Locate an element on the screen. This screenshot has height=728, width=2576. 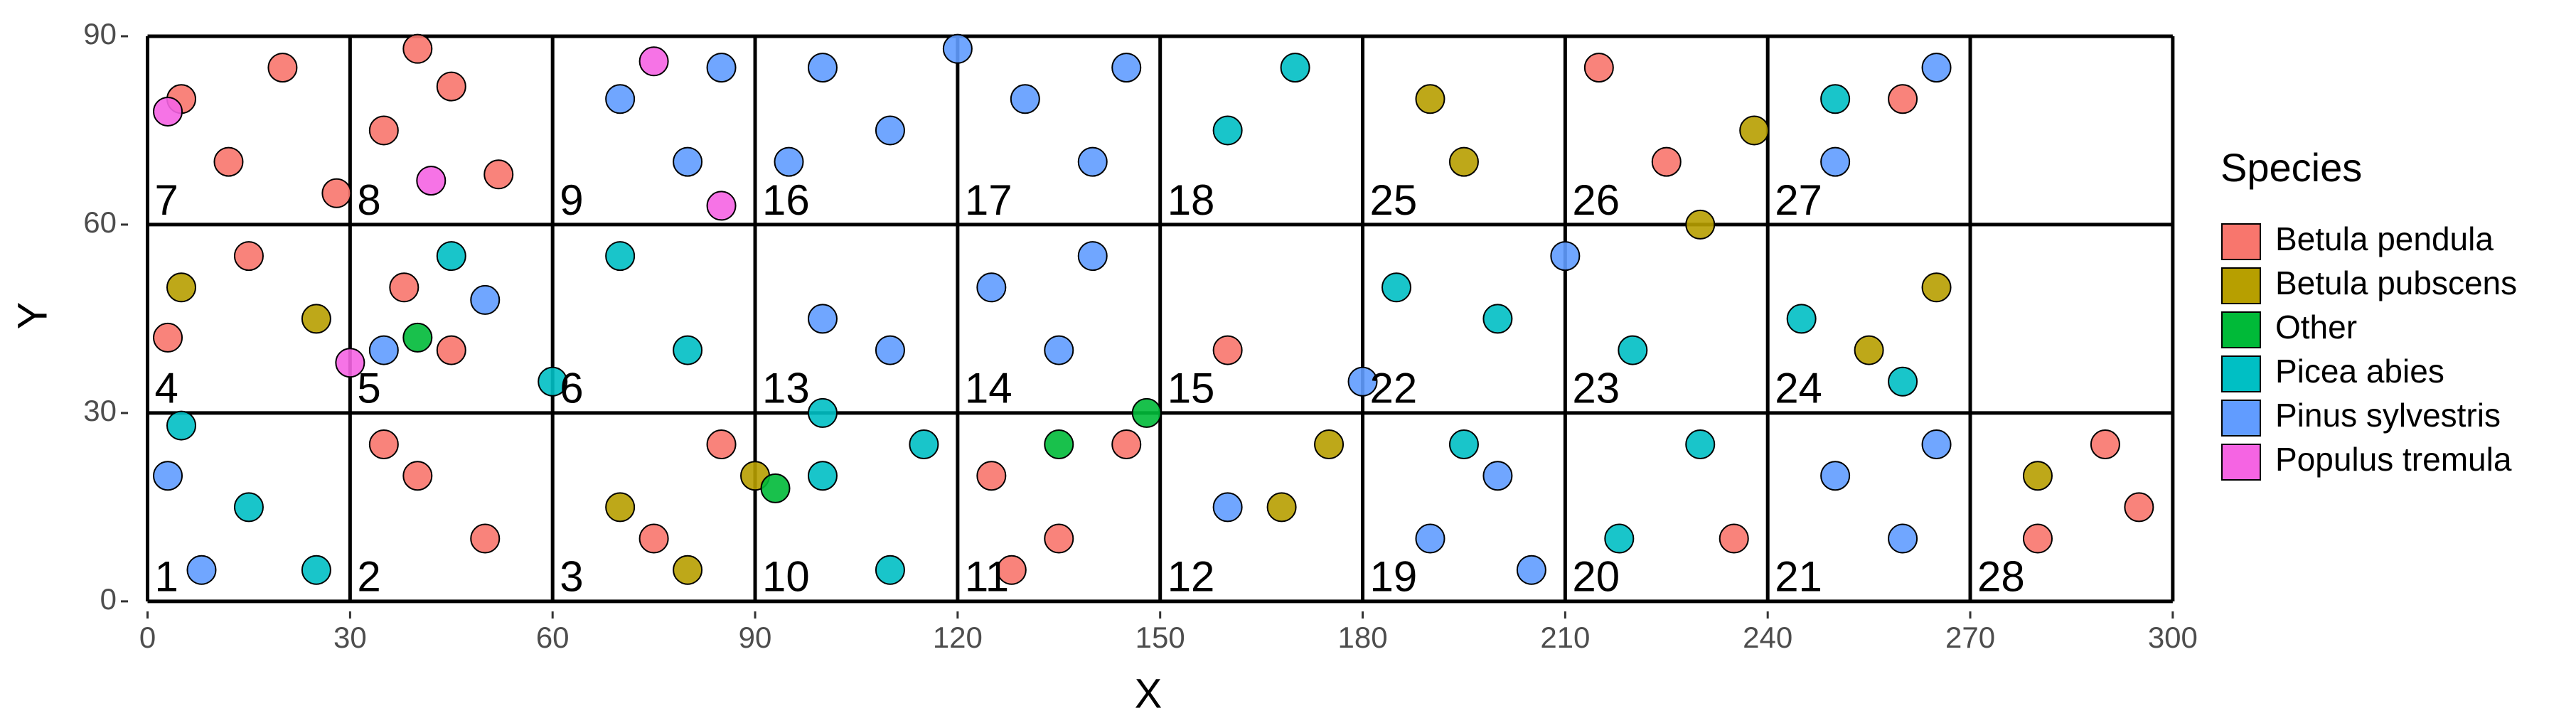
plot-label: 28 is located at coordinates (2001, 577).